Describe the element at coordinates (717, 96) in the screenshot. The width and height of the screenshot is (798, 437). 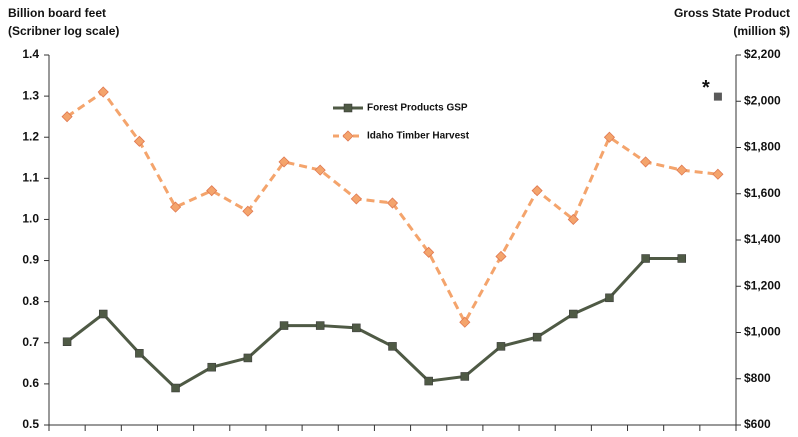
I see `estimate-point` at that location.